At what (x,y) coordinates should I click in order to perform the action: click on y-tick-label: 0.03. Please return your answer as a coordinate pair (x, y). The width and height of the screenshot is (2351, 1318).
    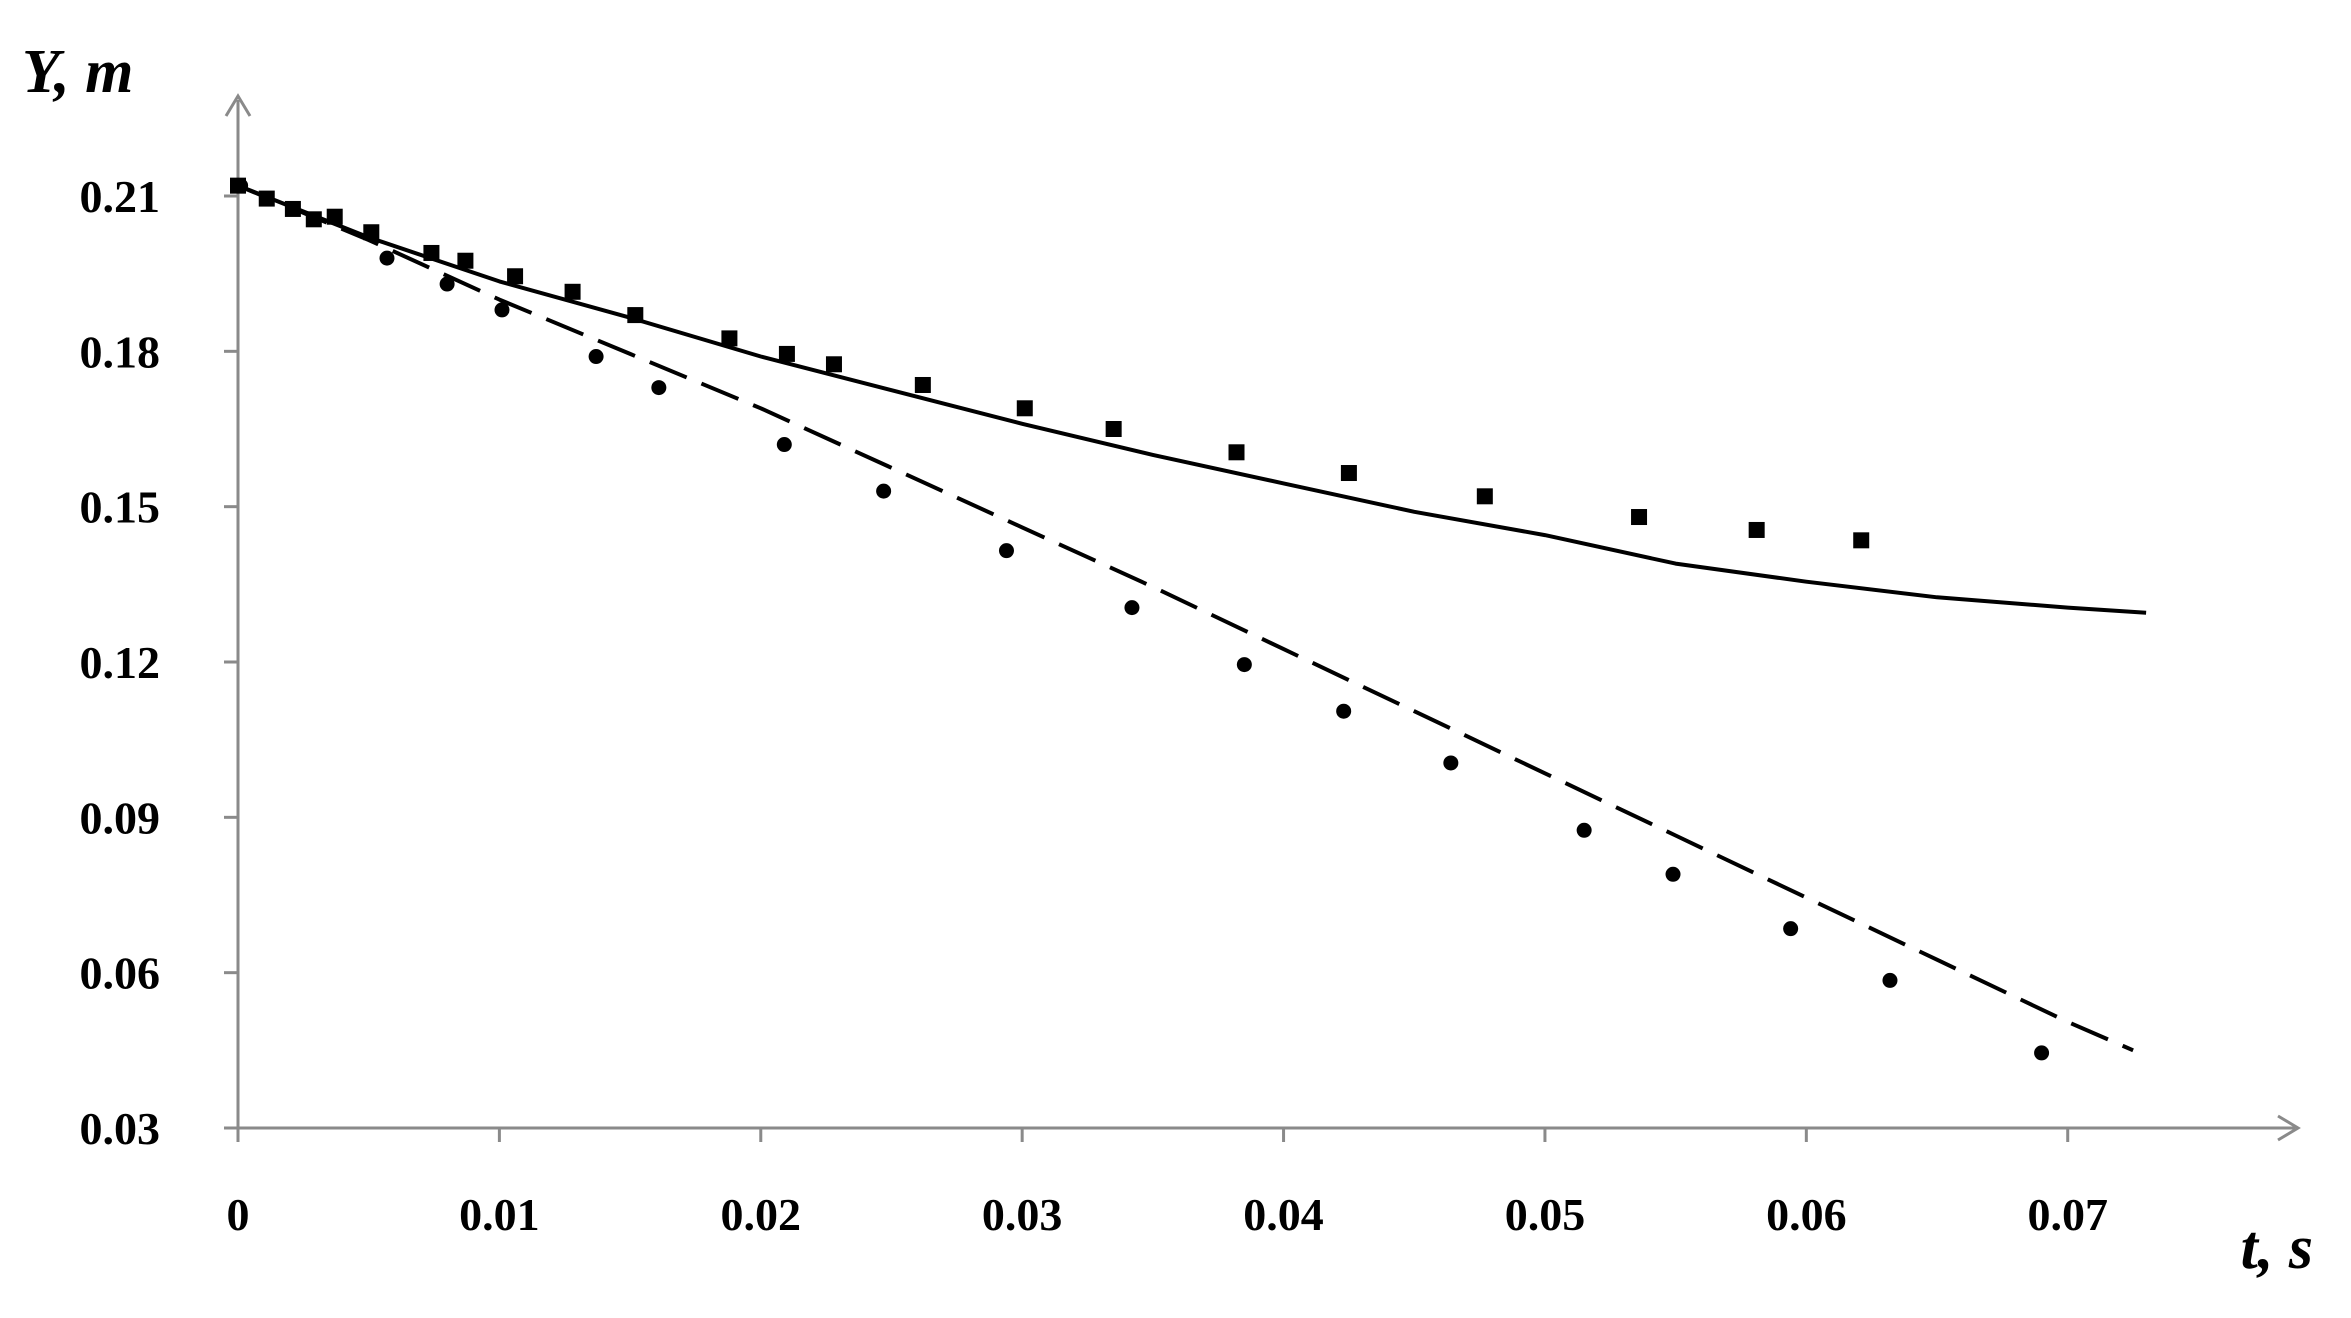
    Looking at the image, I should click on (120, 1128).